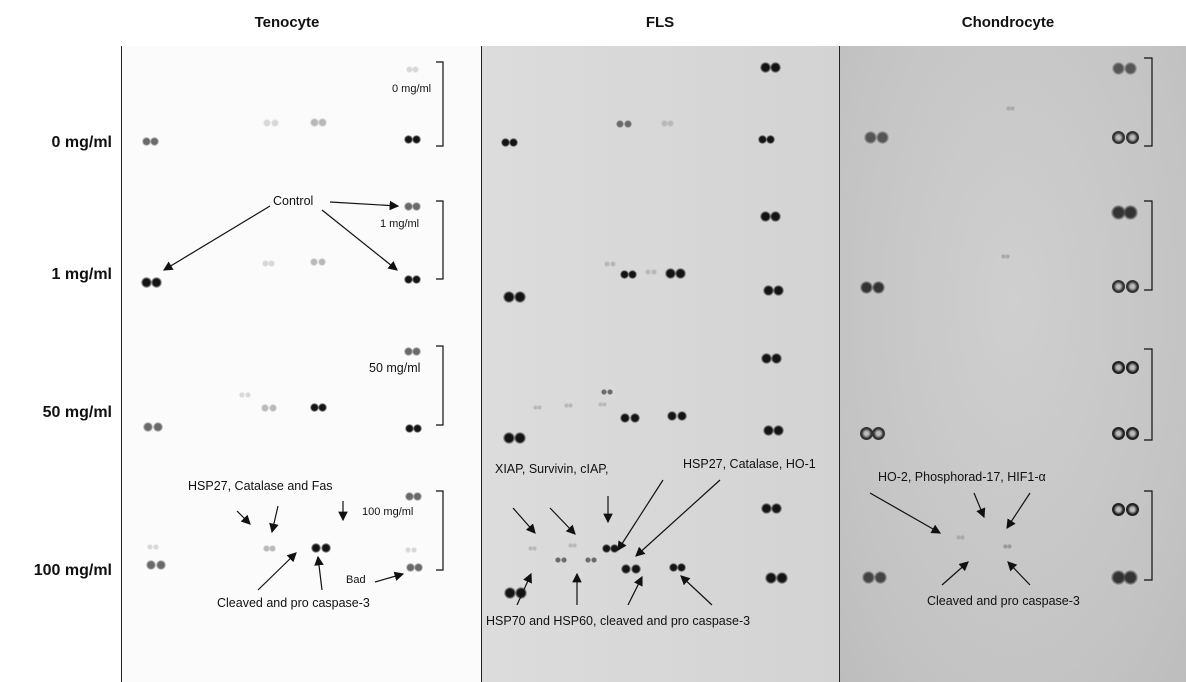 The width and height of the screenshot is (1186, 682). What do you see at coordinates (81, 142) in the screenshot?
I see `row-label-0: 0 mg/ml` at bounding box center [81, 142].